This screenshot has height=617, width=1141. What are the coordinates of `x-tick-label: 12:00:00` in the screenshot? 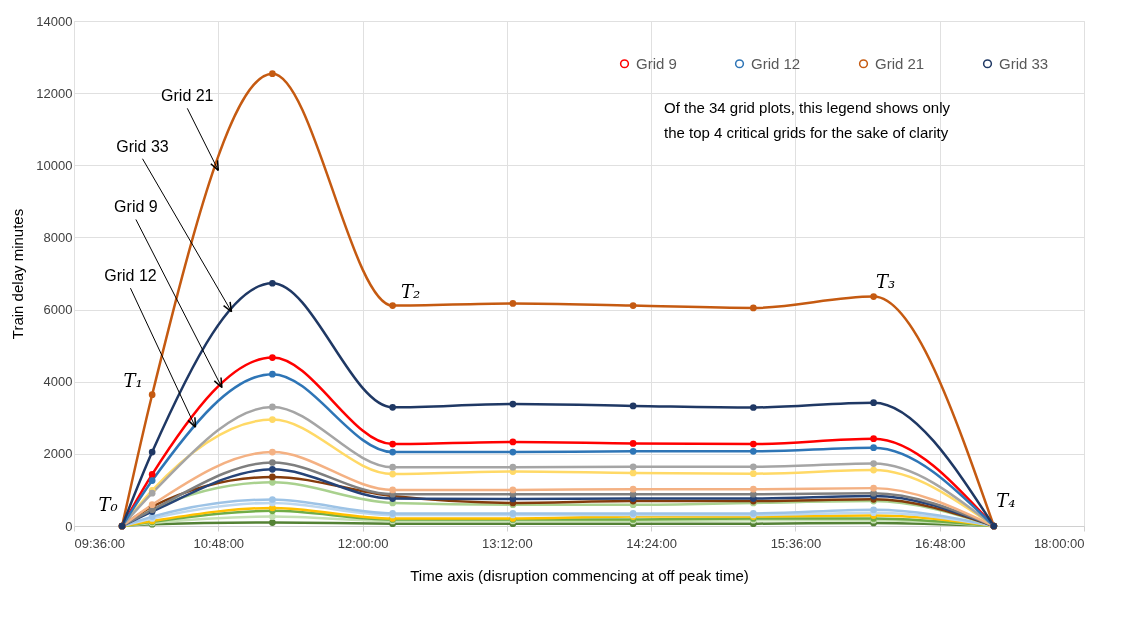 It's located at (363, 543).